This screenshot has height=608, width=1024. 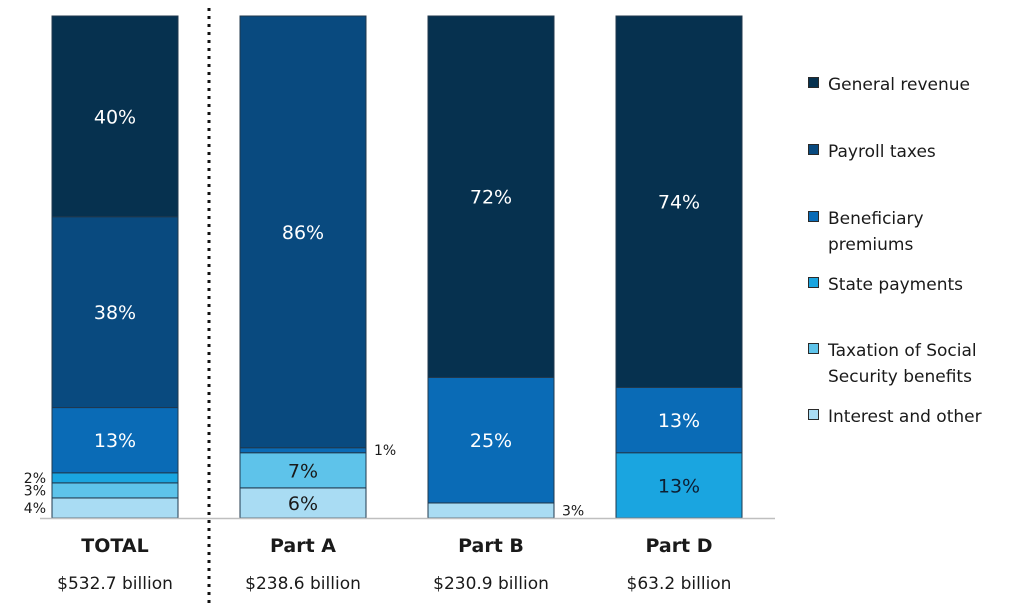 I want to click on bar-segment-part-b-beneficiary-premiums, so click(x=491, y=440).